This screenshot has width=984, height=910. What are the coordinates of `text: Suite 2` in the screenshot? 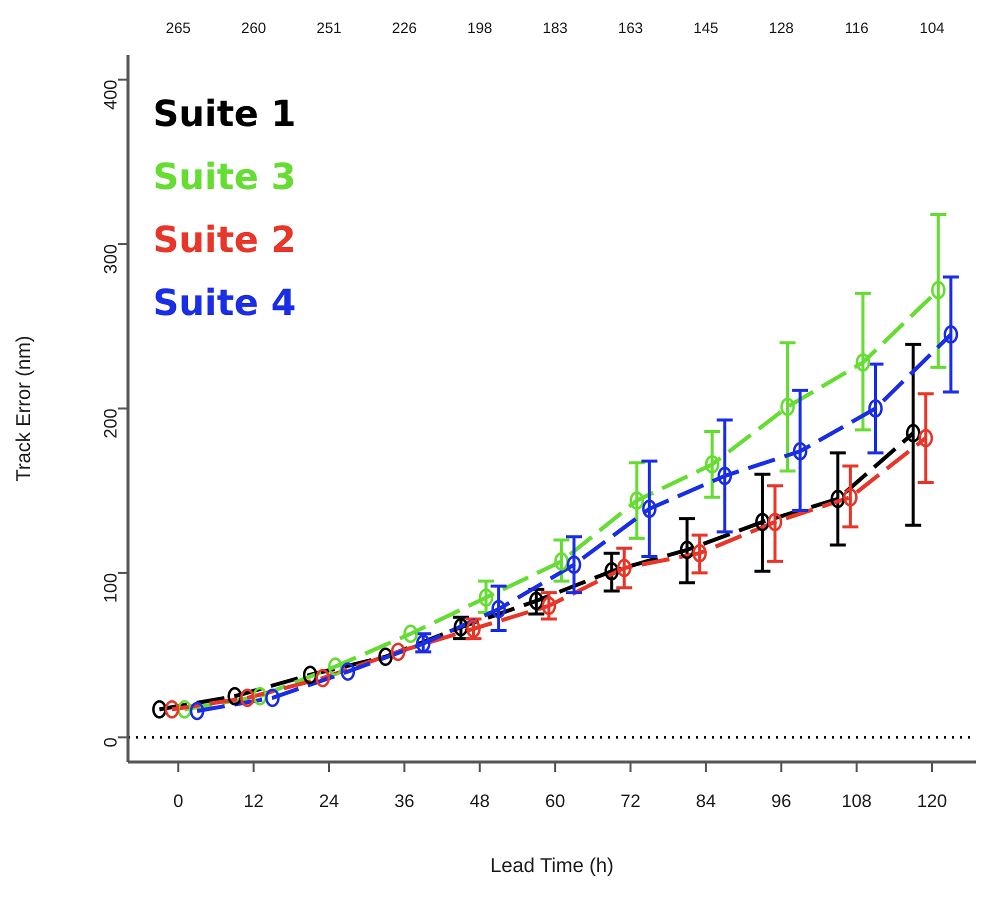 It's located at (224, 241).